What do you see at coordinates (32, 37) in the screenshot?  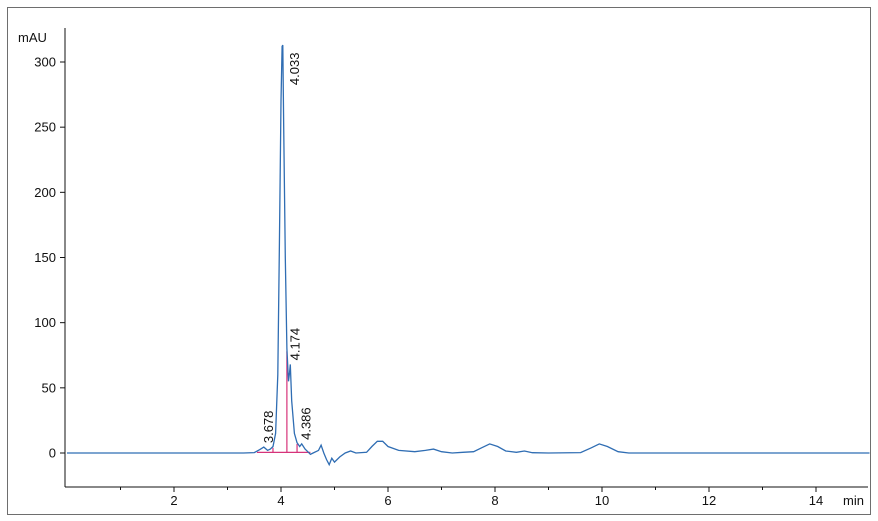 I see `y-axis-unit-label: mAU` at bounding box center [32, 37].